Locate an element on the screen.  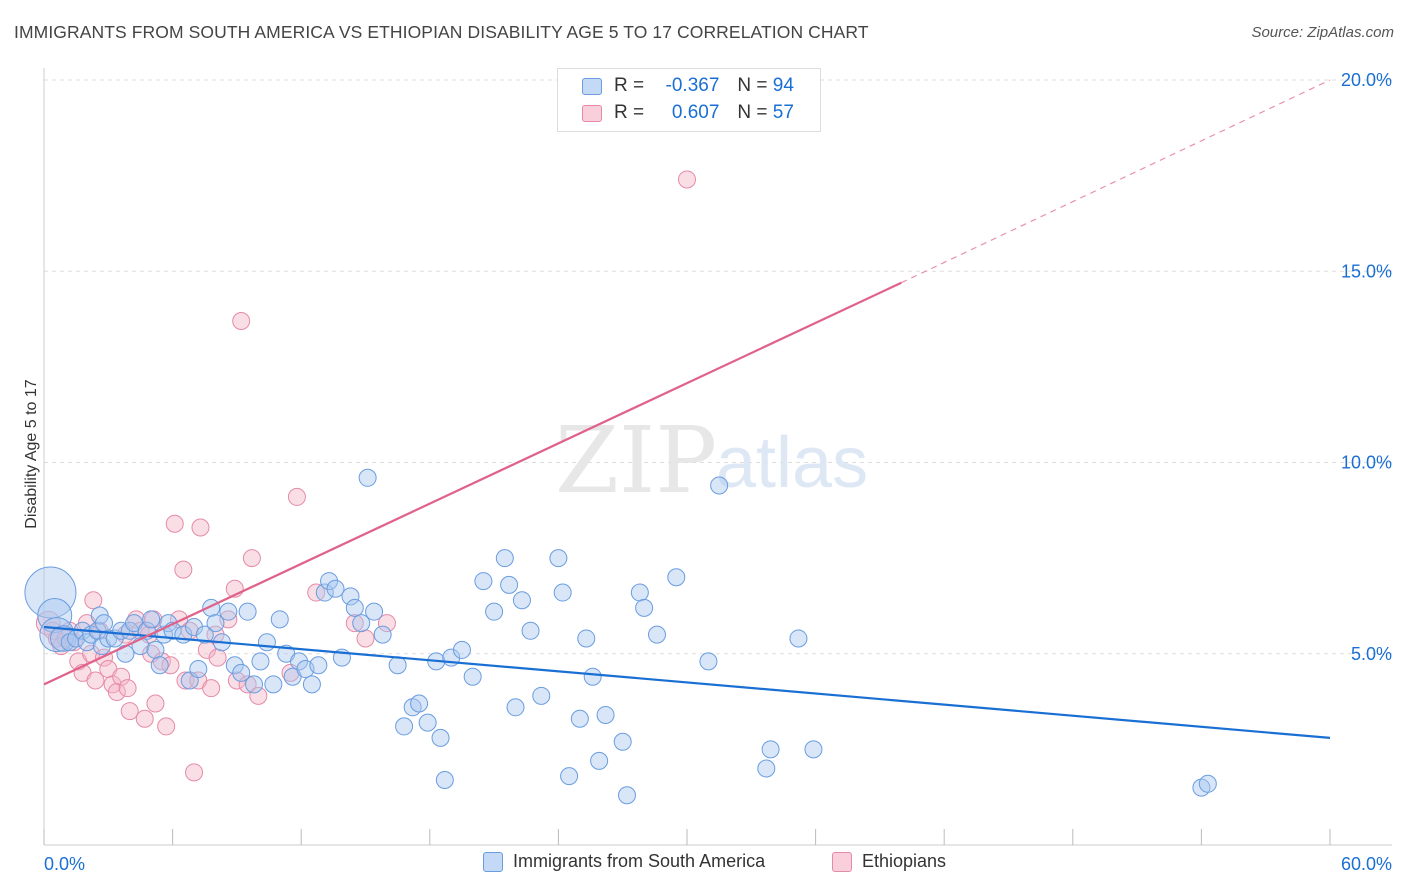
legend-swatch-pink is located at coordinates (592, 113).